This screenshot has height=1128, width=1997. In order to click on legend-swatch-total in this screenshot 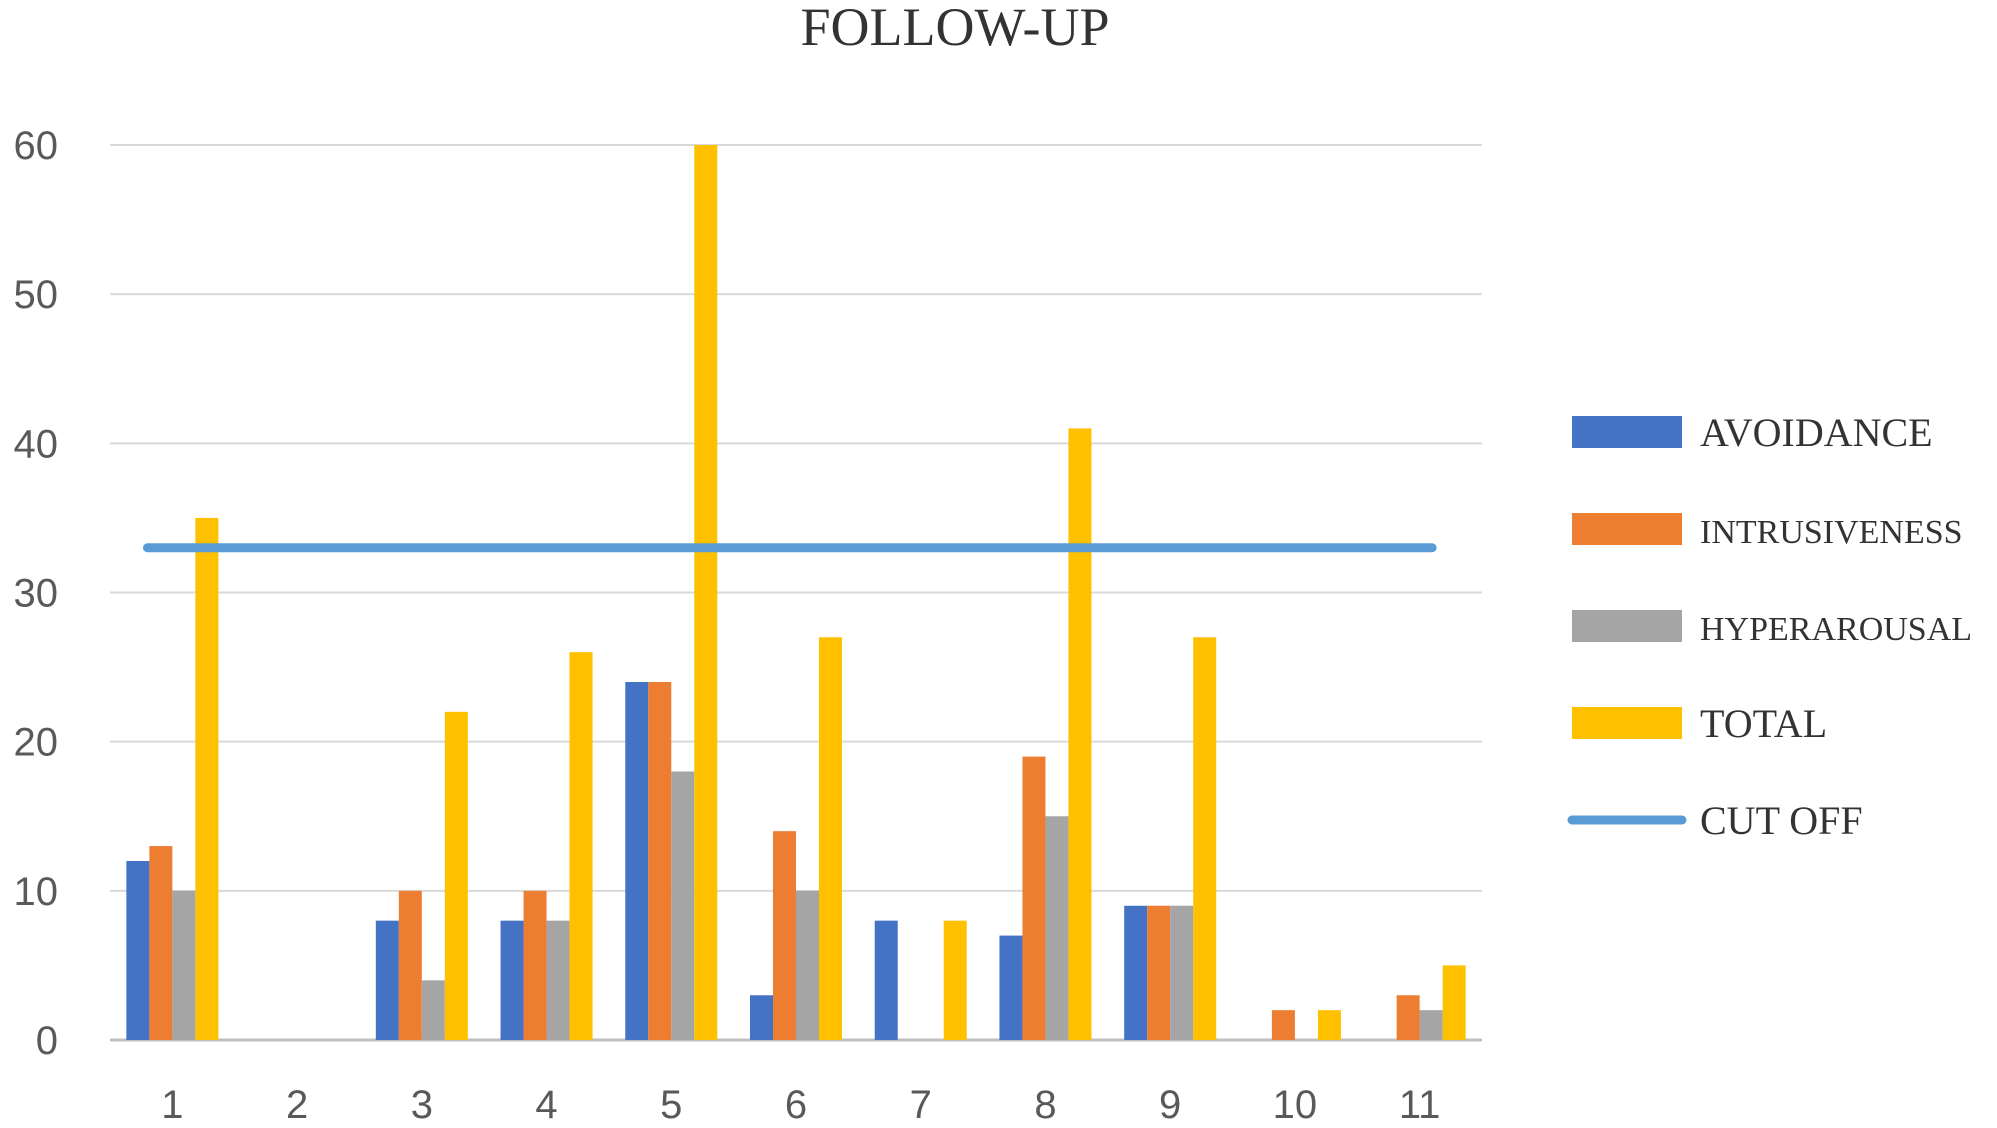, I will do `click(1627, 723)`.